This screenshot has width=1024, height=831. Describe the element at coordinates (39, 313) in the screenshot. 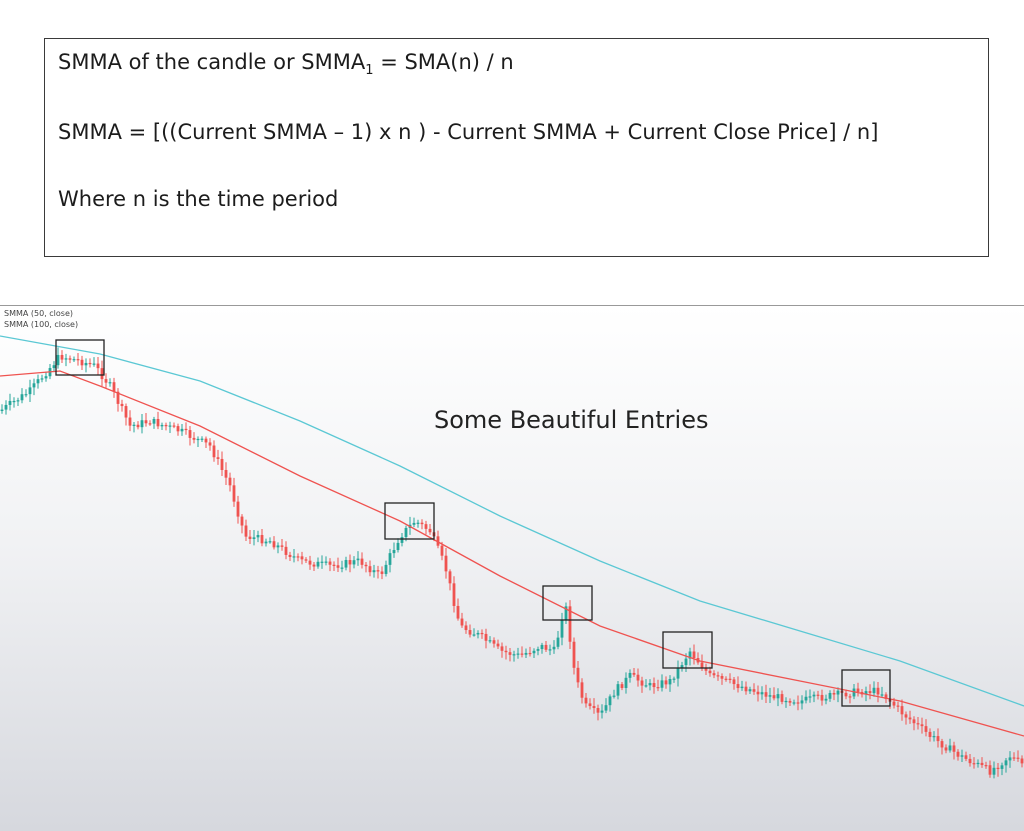

I see `legend-smma-50: SMMA (50, close)` at that location.